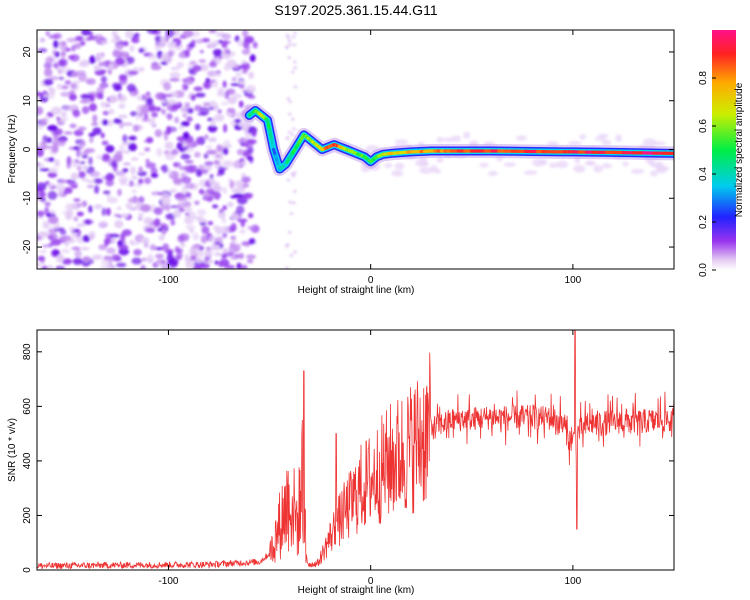 The height and width of the screenshot is (600, 750). Describe the element at coordinates (703, 270) in the screenshot. I see `colorbar-tick-label: 0.0` at that location.